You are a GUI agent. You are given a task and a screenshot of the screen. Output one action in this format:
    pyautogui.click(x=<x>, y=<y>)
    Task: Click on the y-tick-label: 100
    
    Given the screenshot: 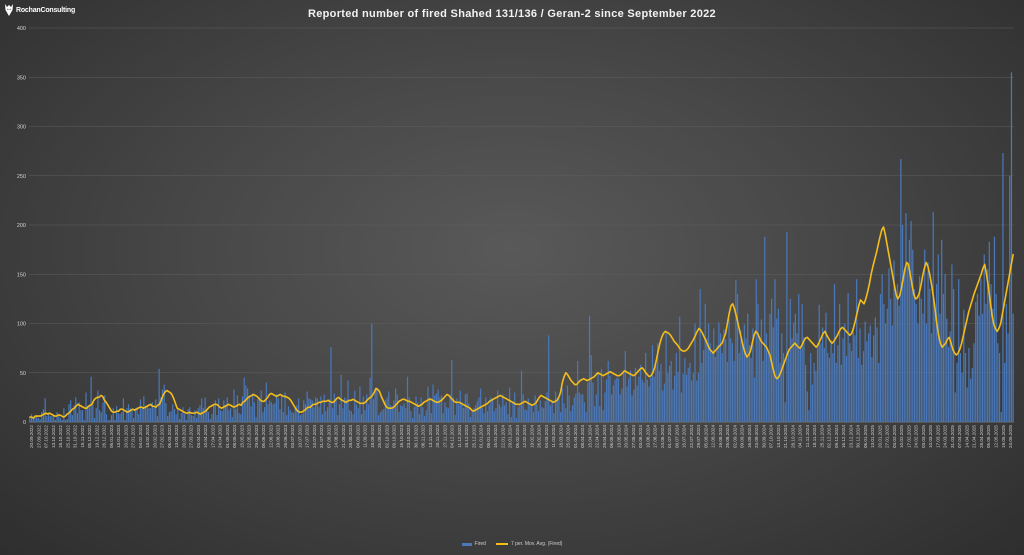 What is the action you would take?
    pyautogui.click(x=21, y=325)
    